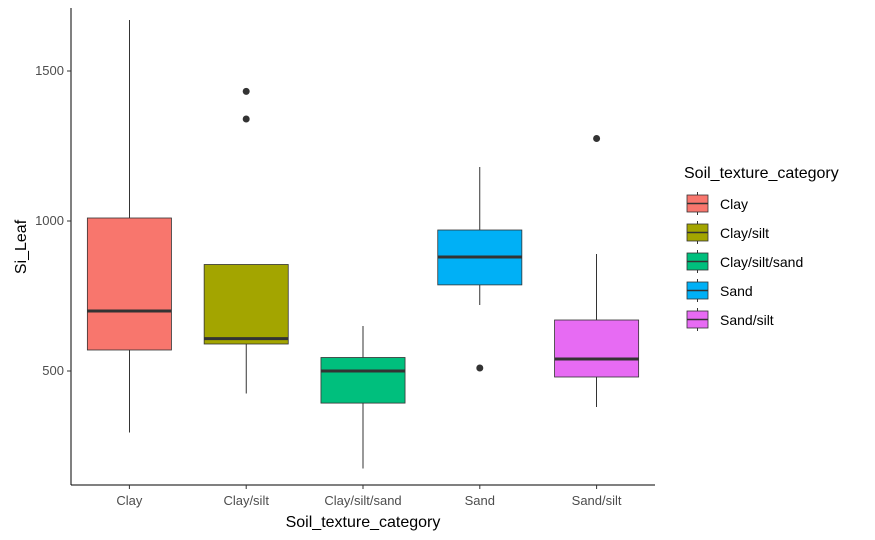 Image resolution: width=875 pixels, height=540 pixels. I want to click on y-tick-label: 500, so click(53, 370).